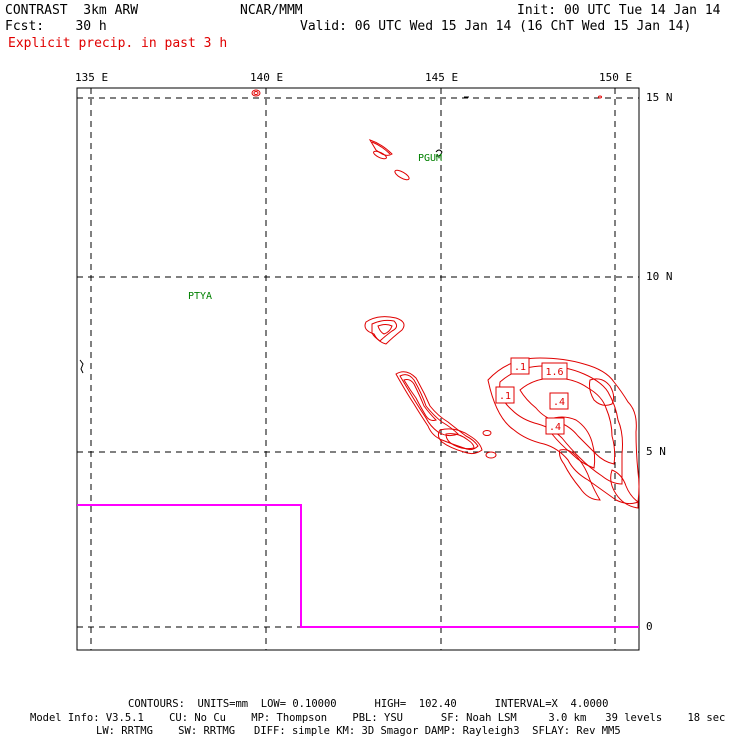  Describe the element at coordinates (267, 77) in the screenshot. I see `lon-label-140e: 140 E` at that location.